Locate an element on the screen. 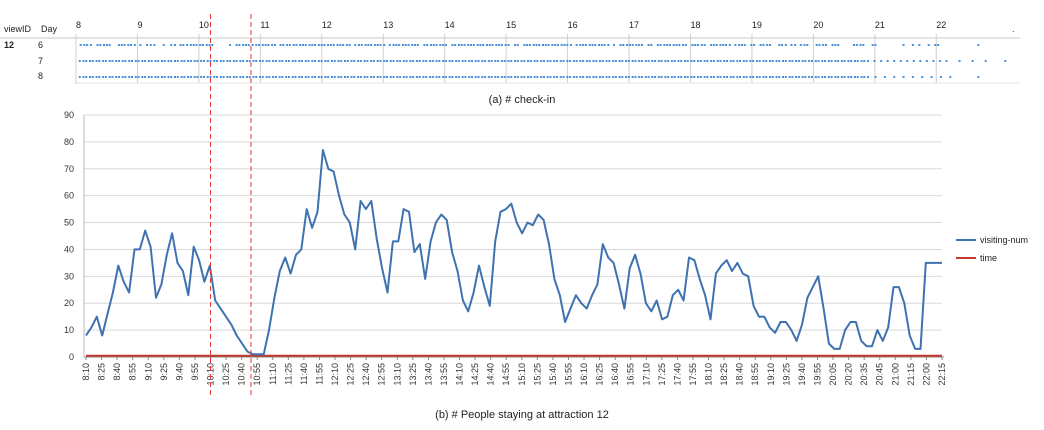 This screenshot has width=1044, height=430. hour-label-10: 10 is located at coordinates (204, 25).